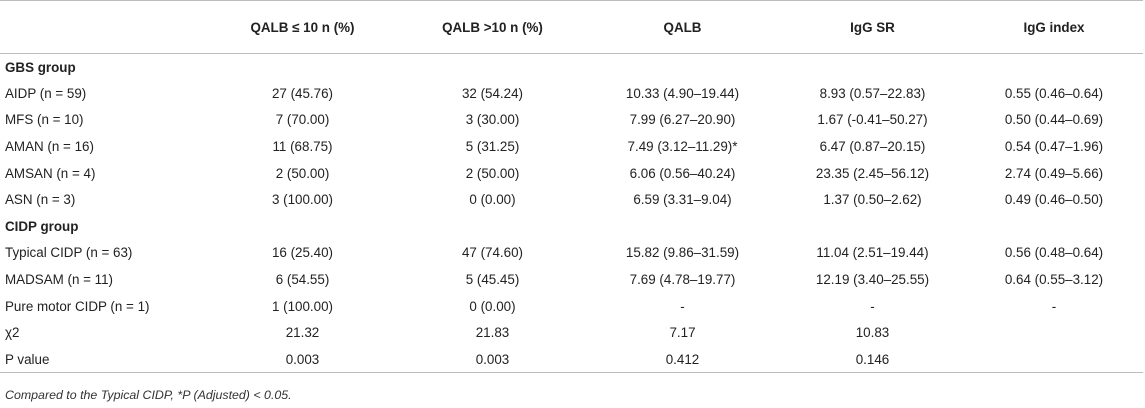  I want to click on row-label: Typical CIDP (n = 63), so click(69, 253).